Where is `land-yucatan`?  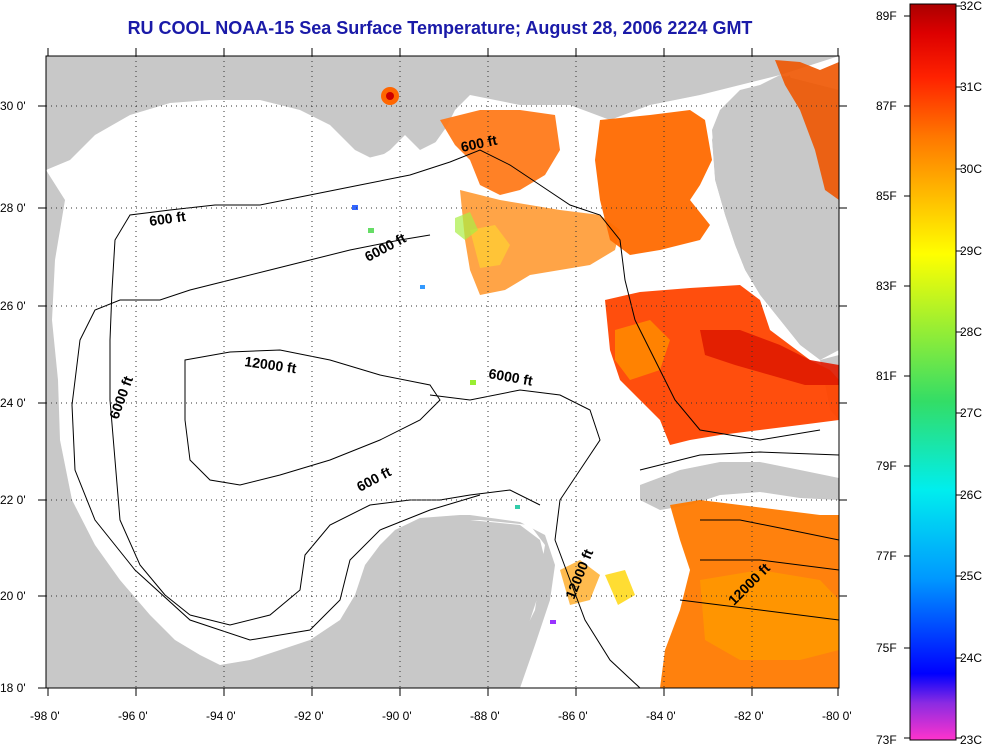
land-yucatan is located at coordinates (480, 601).